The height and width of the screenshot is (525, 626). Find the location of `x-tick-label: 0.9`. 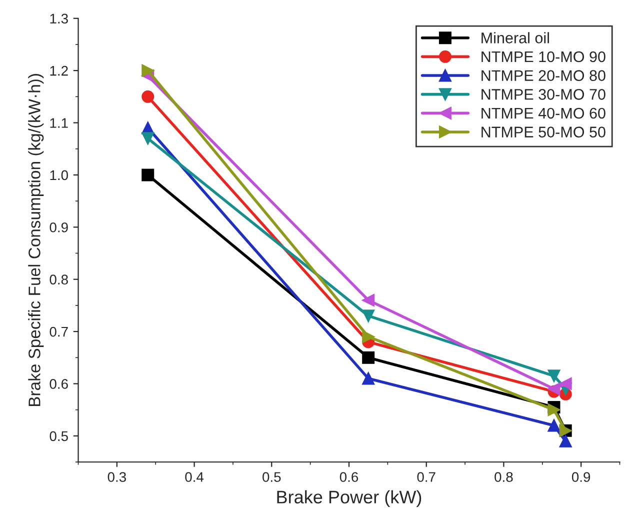

x-tick-label: 0.9 is located at coordinates (581, 477).